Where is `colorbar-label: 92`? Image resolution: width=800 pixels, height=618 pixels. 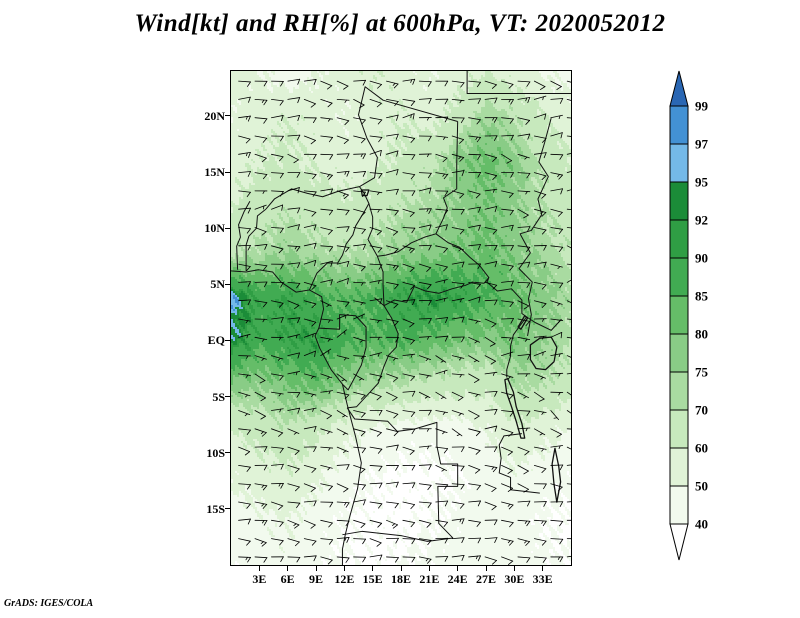
colorbar-label: 92 is located at coordinates (701, 220).